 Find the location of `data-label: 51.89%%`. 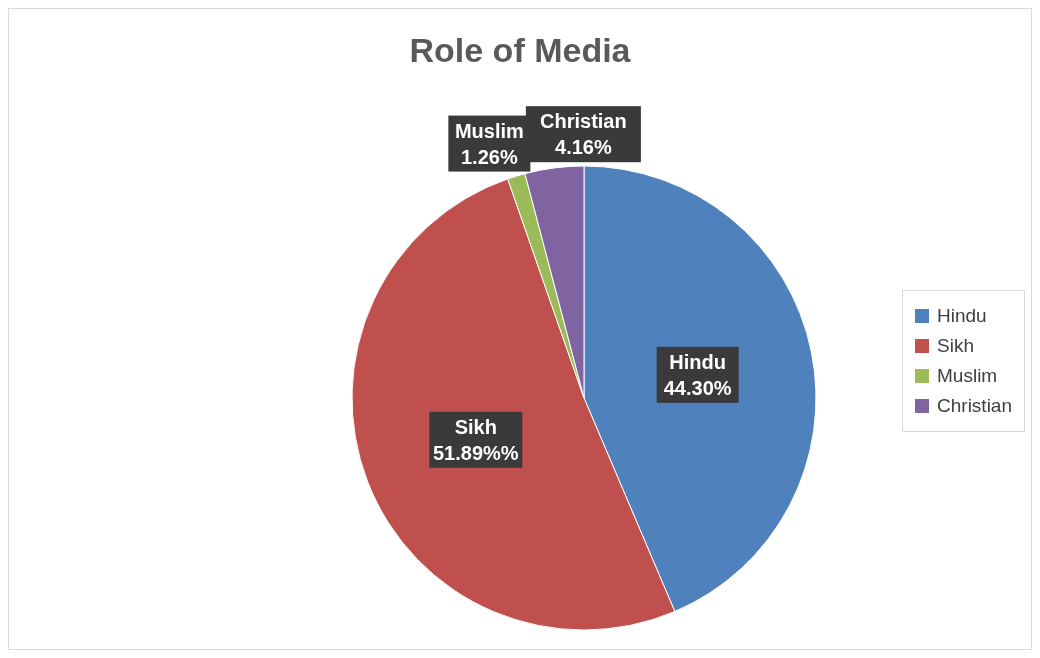

data-label: 51.89%% is located at coordinates (475, 452).